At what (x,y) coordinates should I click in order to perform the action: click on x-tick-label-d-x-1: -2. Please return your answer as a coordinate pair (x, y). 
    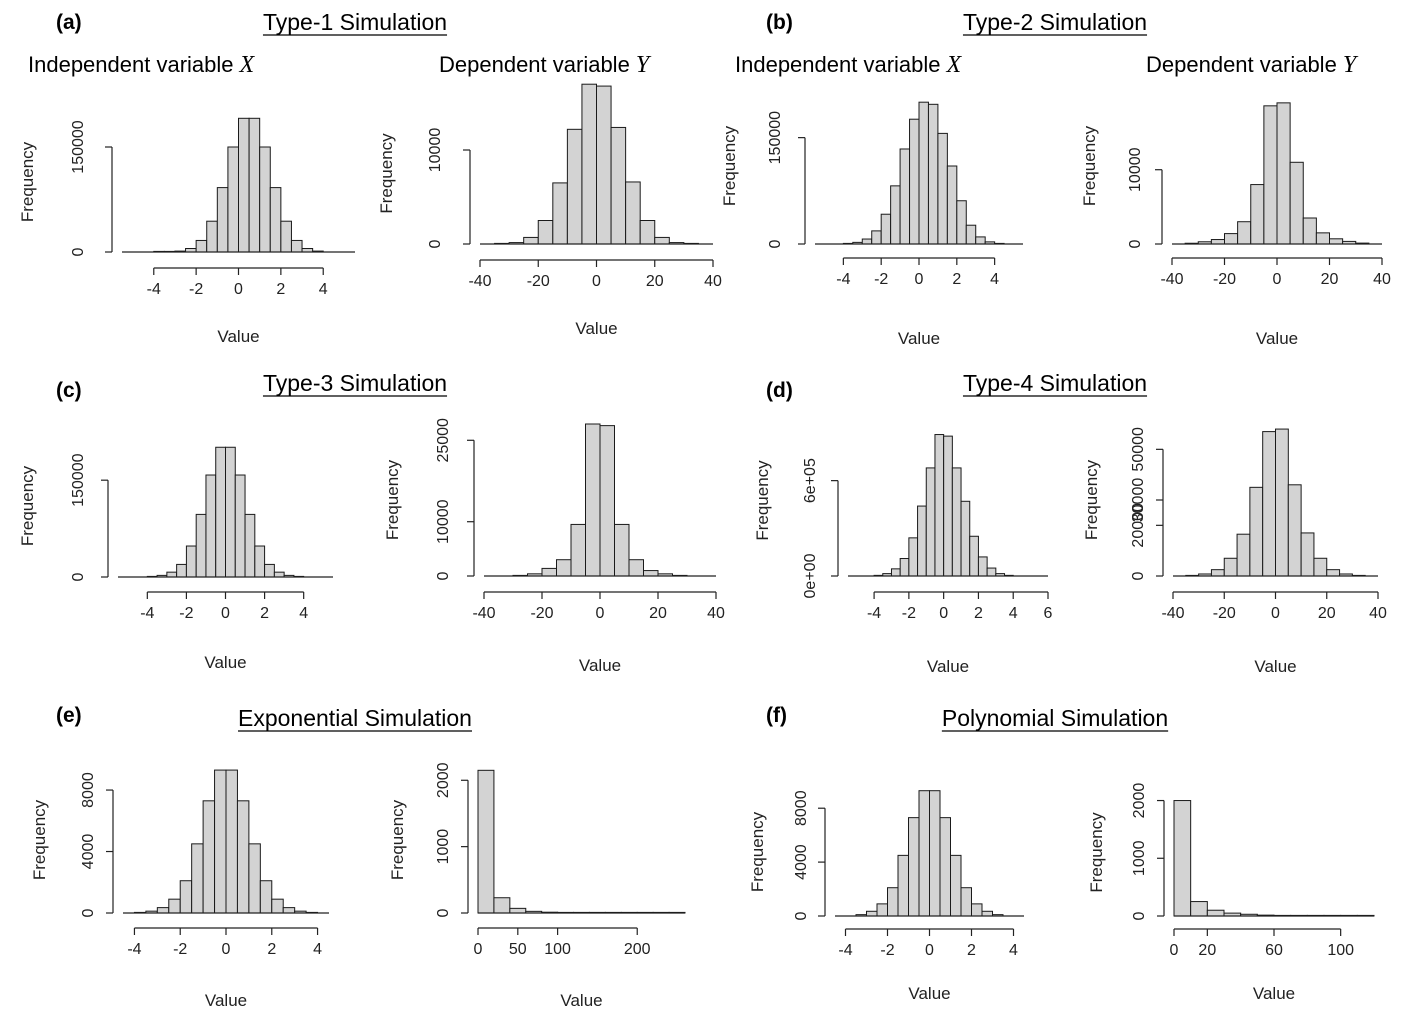
    Looking at the image, I should click on (909, 613).